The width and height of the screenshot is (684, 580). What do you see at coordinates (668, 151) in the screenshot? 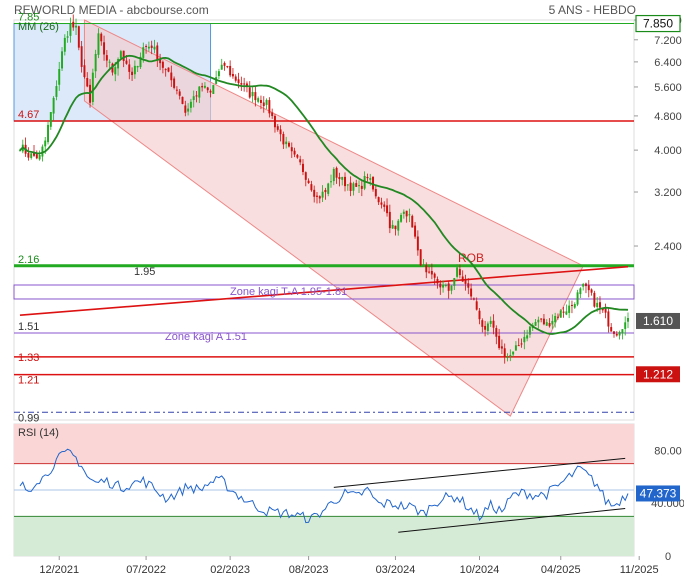
I see `price-tick-label: 4.000` at bounding box center [668, 151].